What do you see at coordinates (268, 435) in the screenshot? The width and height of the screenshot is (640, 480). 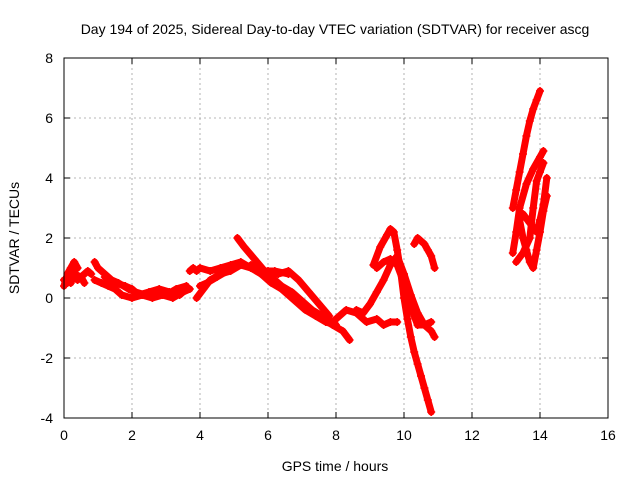 I see `x-tick-label: 6` at bounding box center [268, 435].